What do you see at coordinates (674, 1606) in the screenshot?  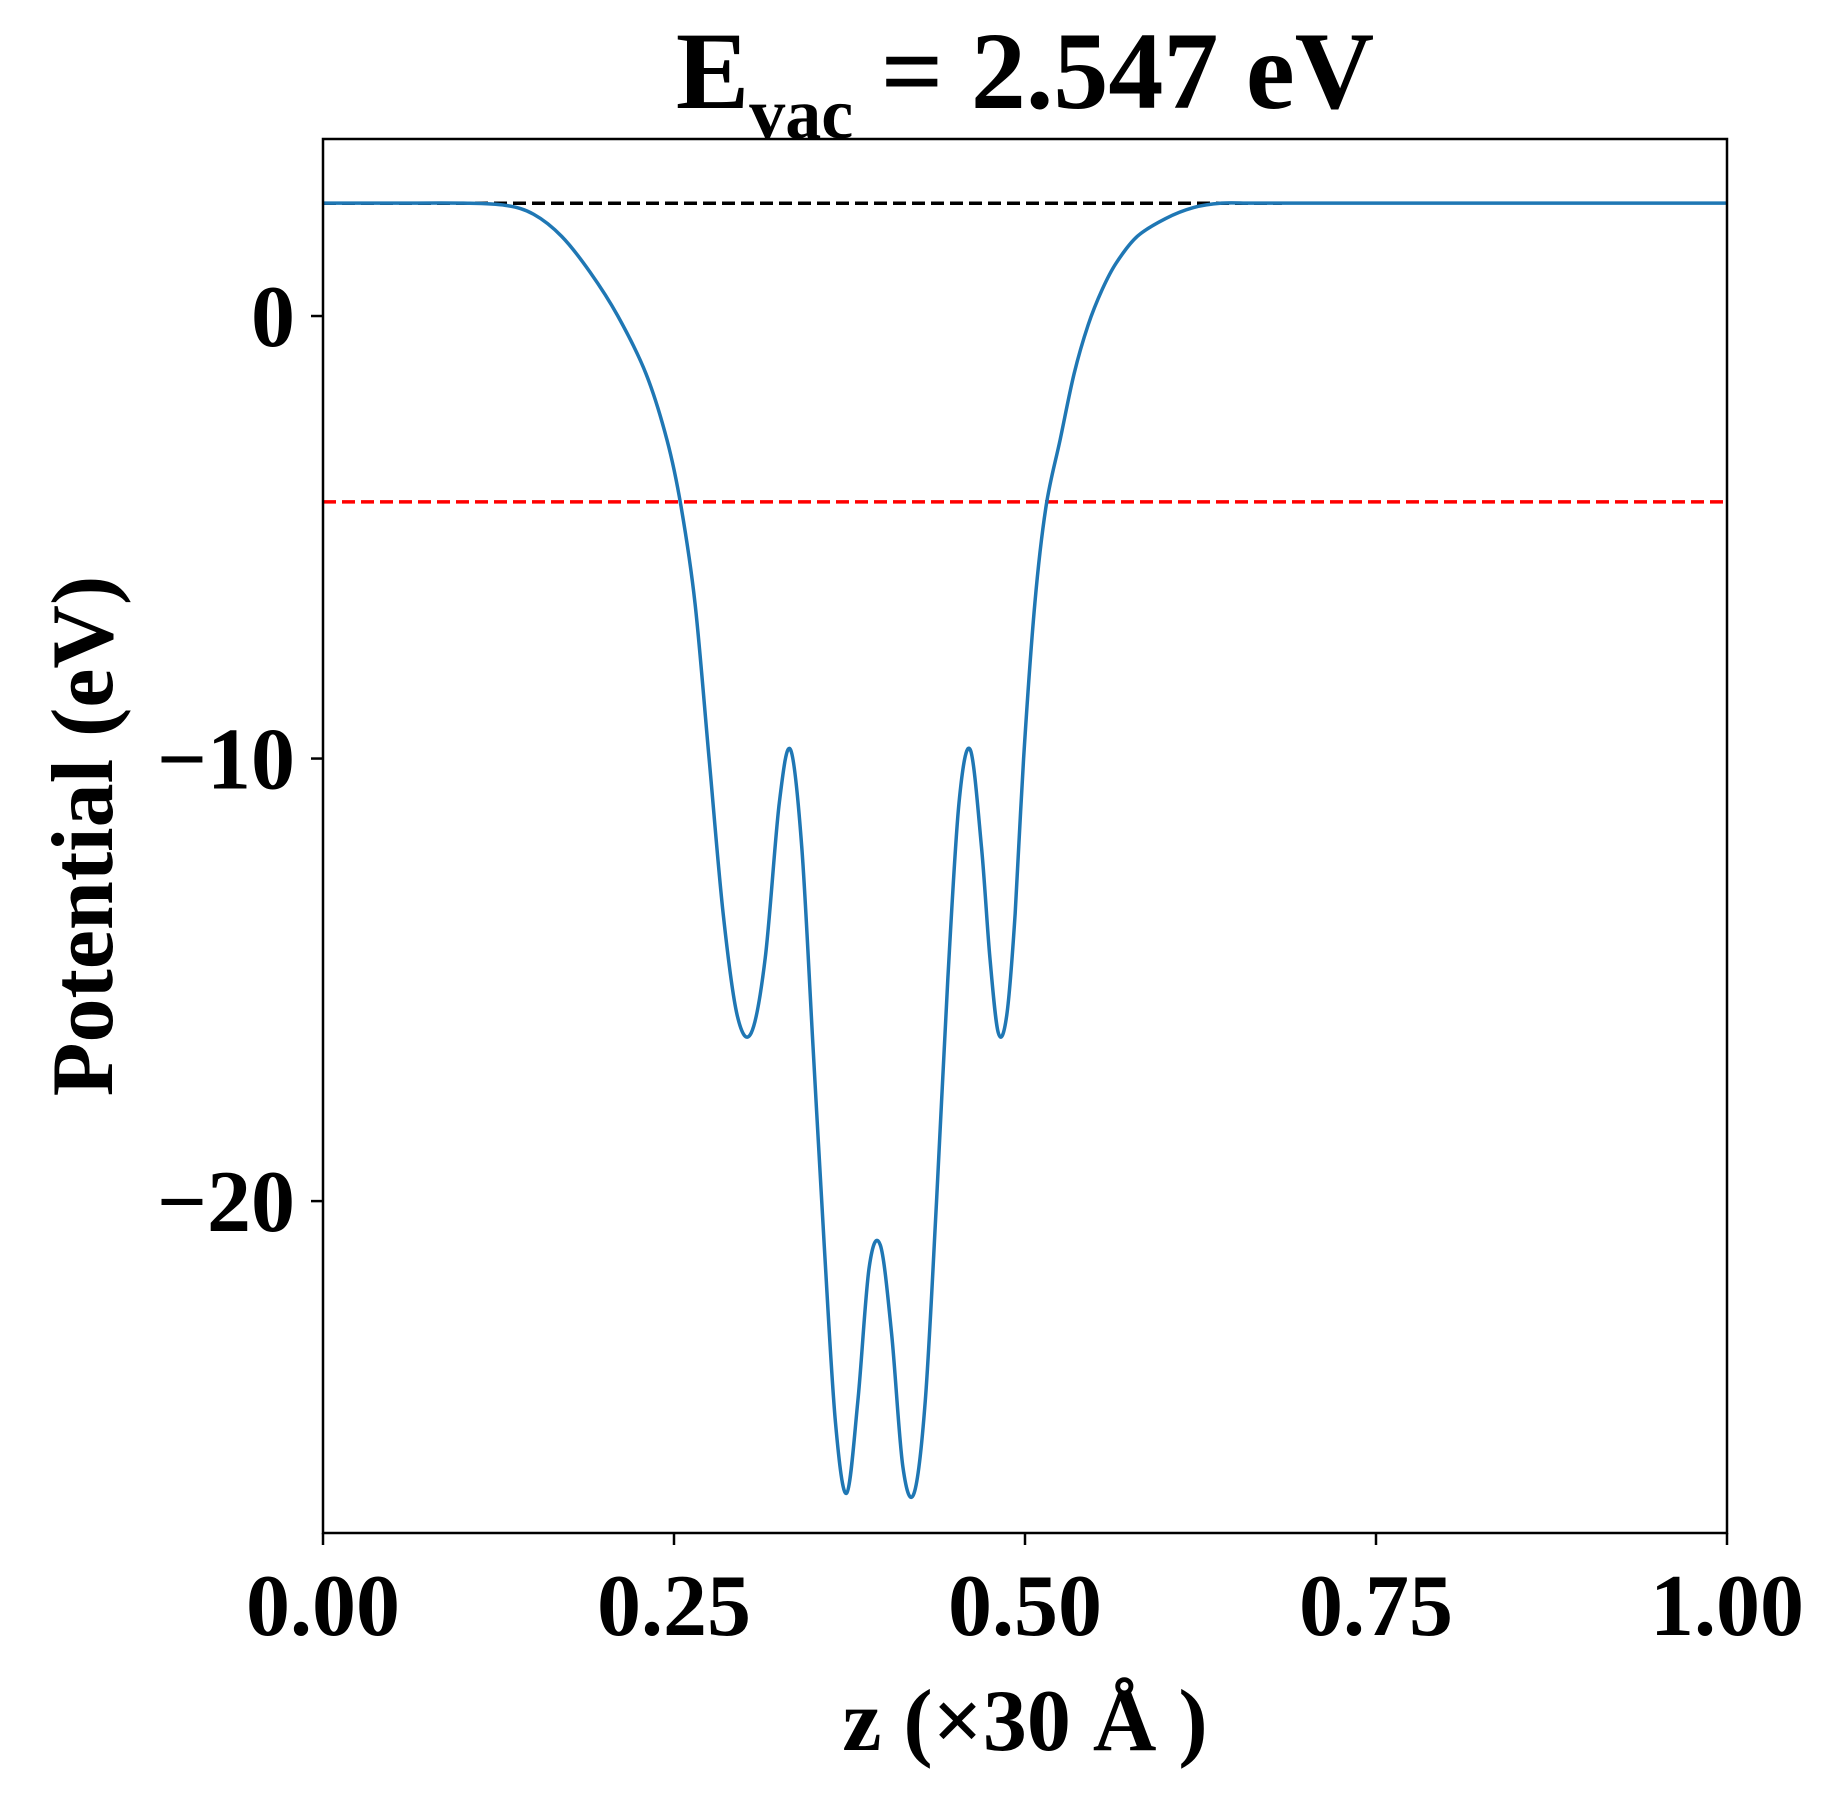 I see `x-tick-label: 0.25` at bounding box center [674, 1606].